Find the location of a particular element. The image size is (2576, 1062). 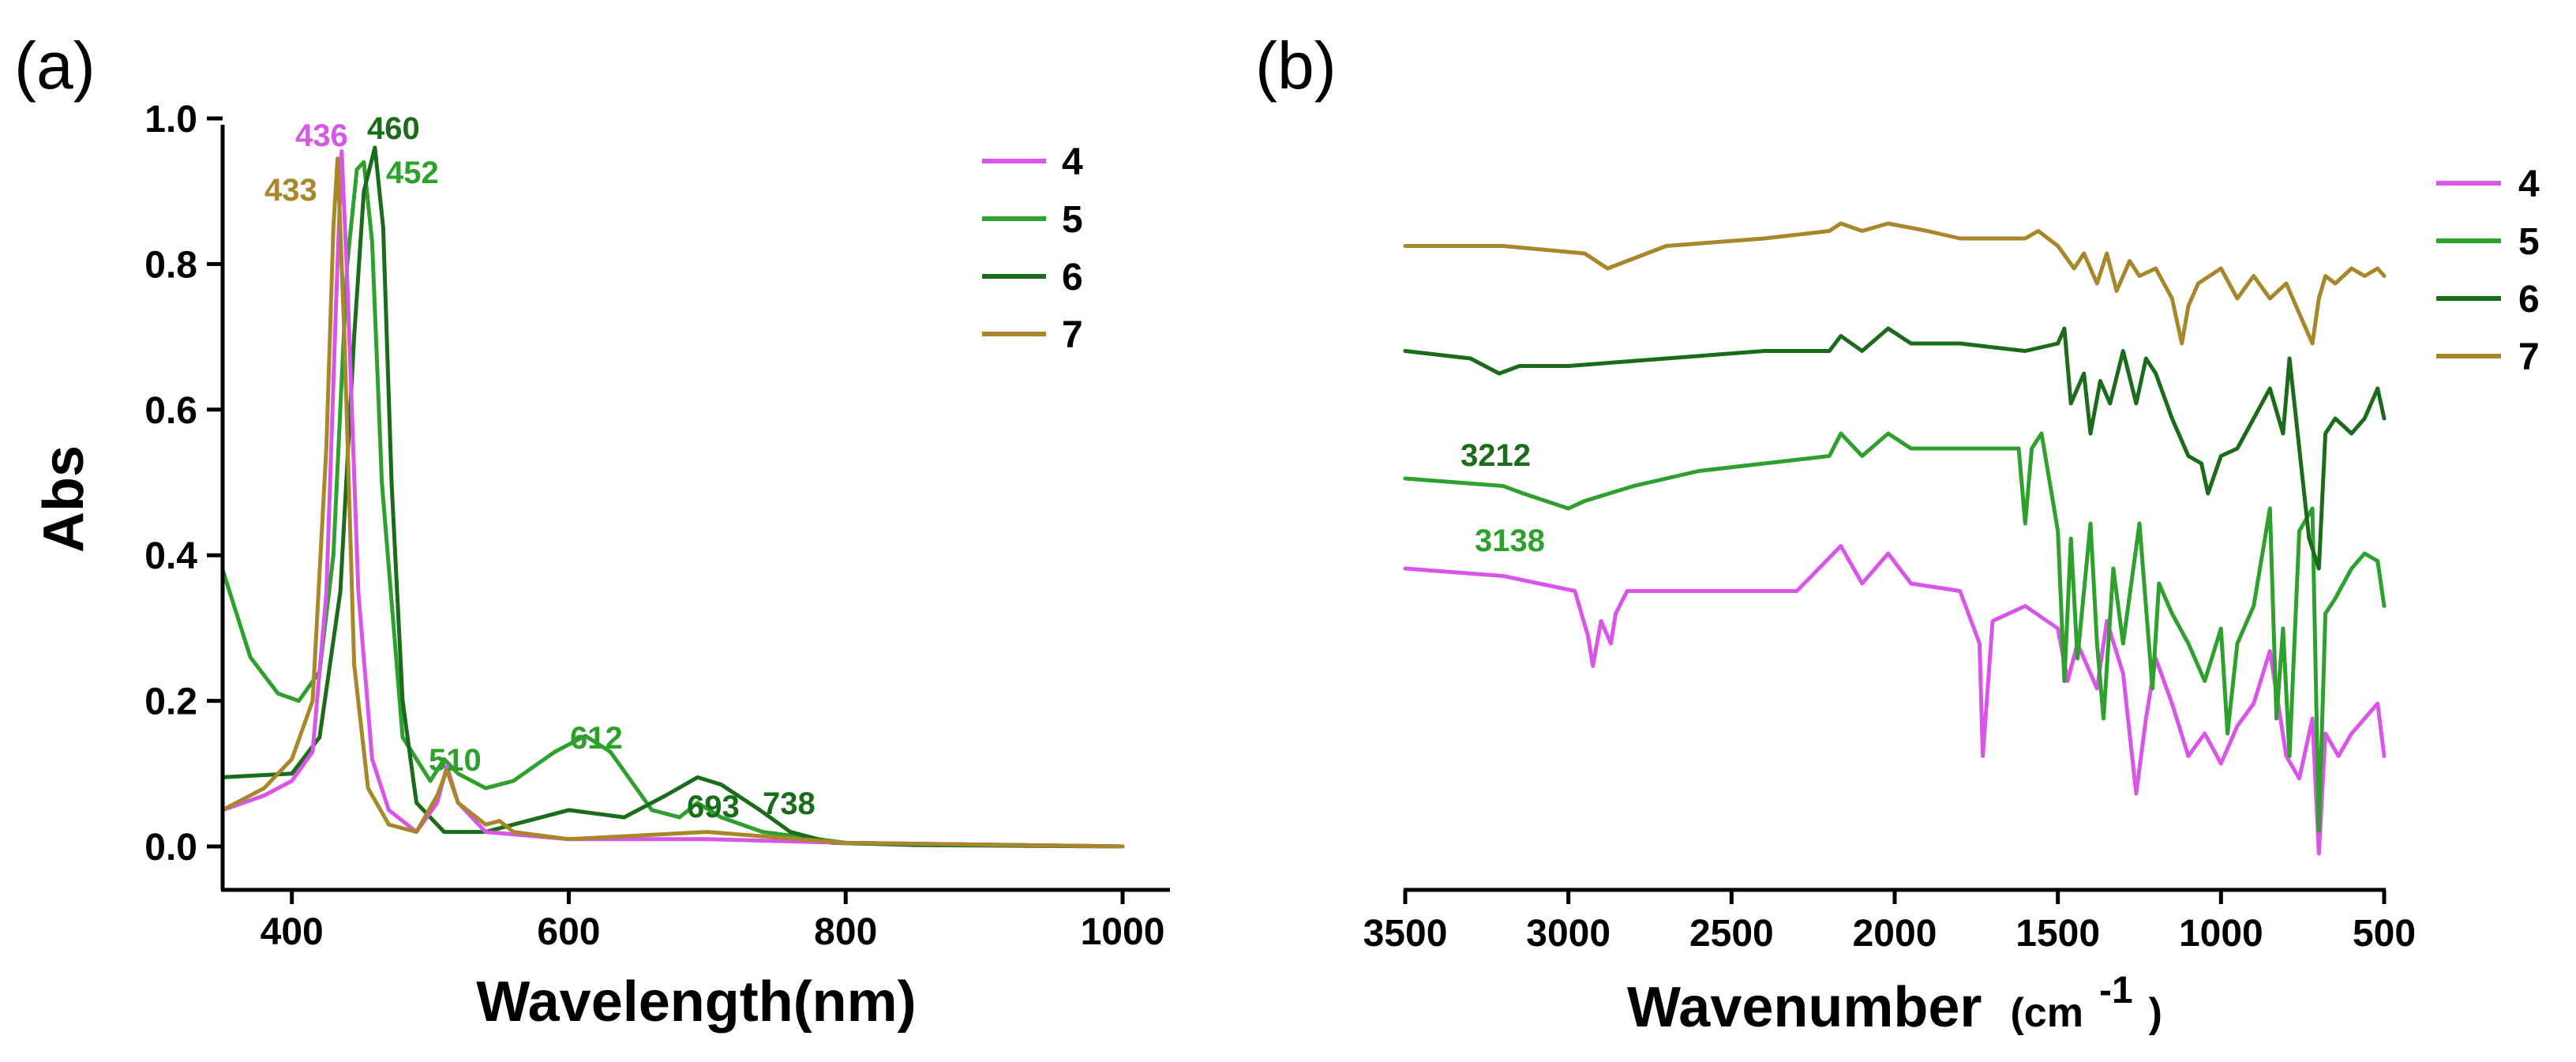

peak-label-510: 510 is located at coordinates (455, 760).